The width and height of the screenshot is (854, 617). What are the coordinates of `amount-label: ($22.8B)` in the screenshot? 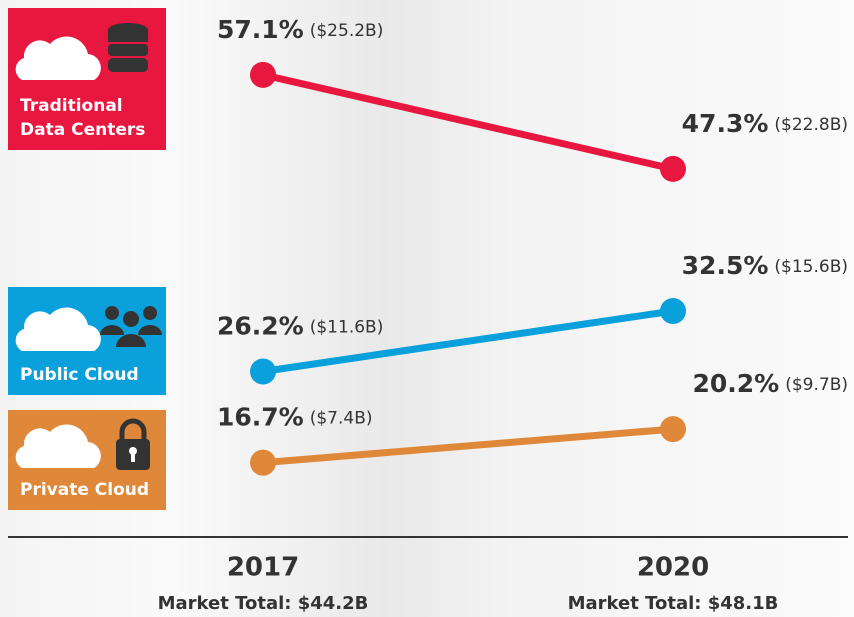 It's located at (811, 125).